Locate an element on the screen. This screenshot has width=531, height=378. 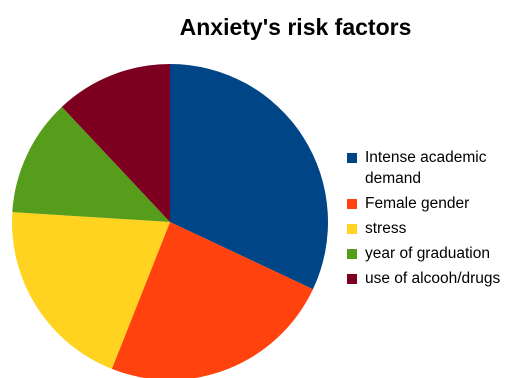
legend-item-female-gender: Female gender is located at coordinates (439, 203).